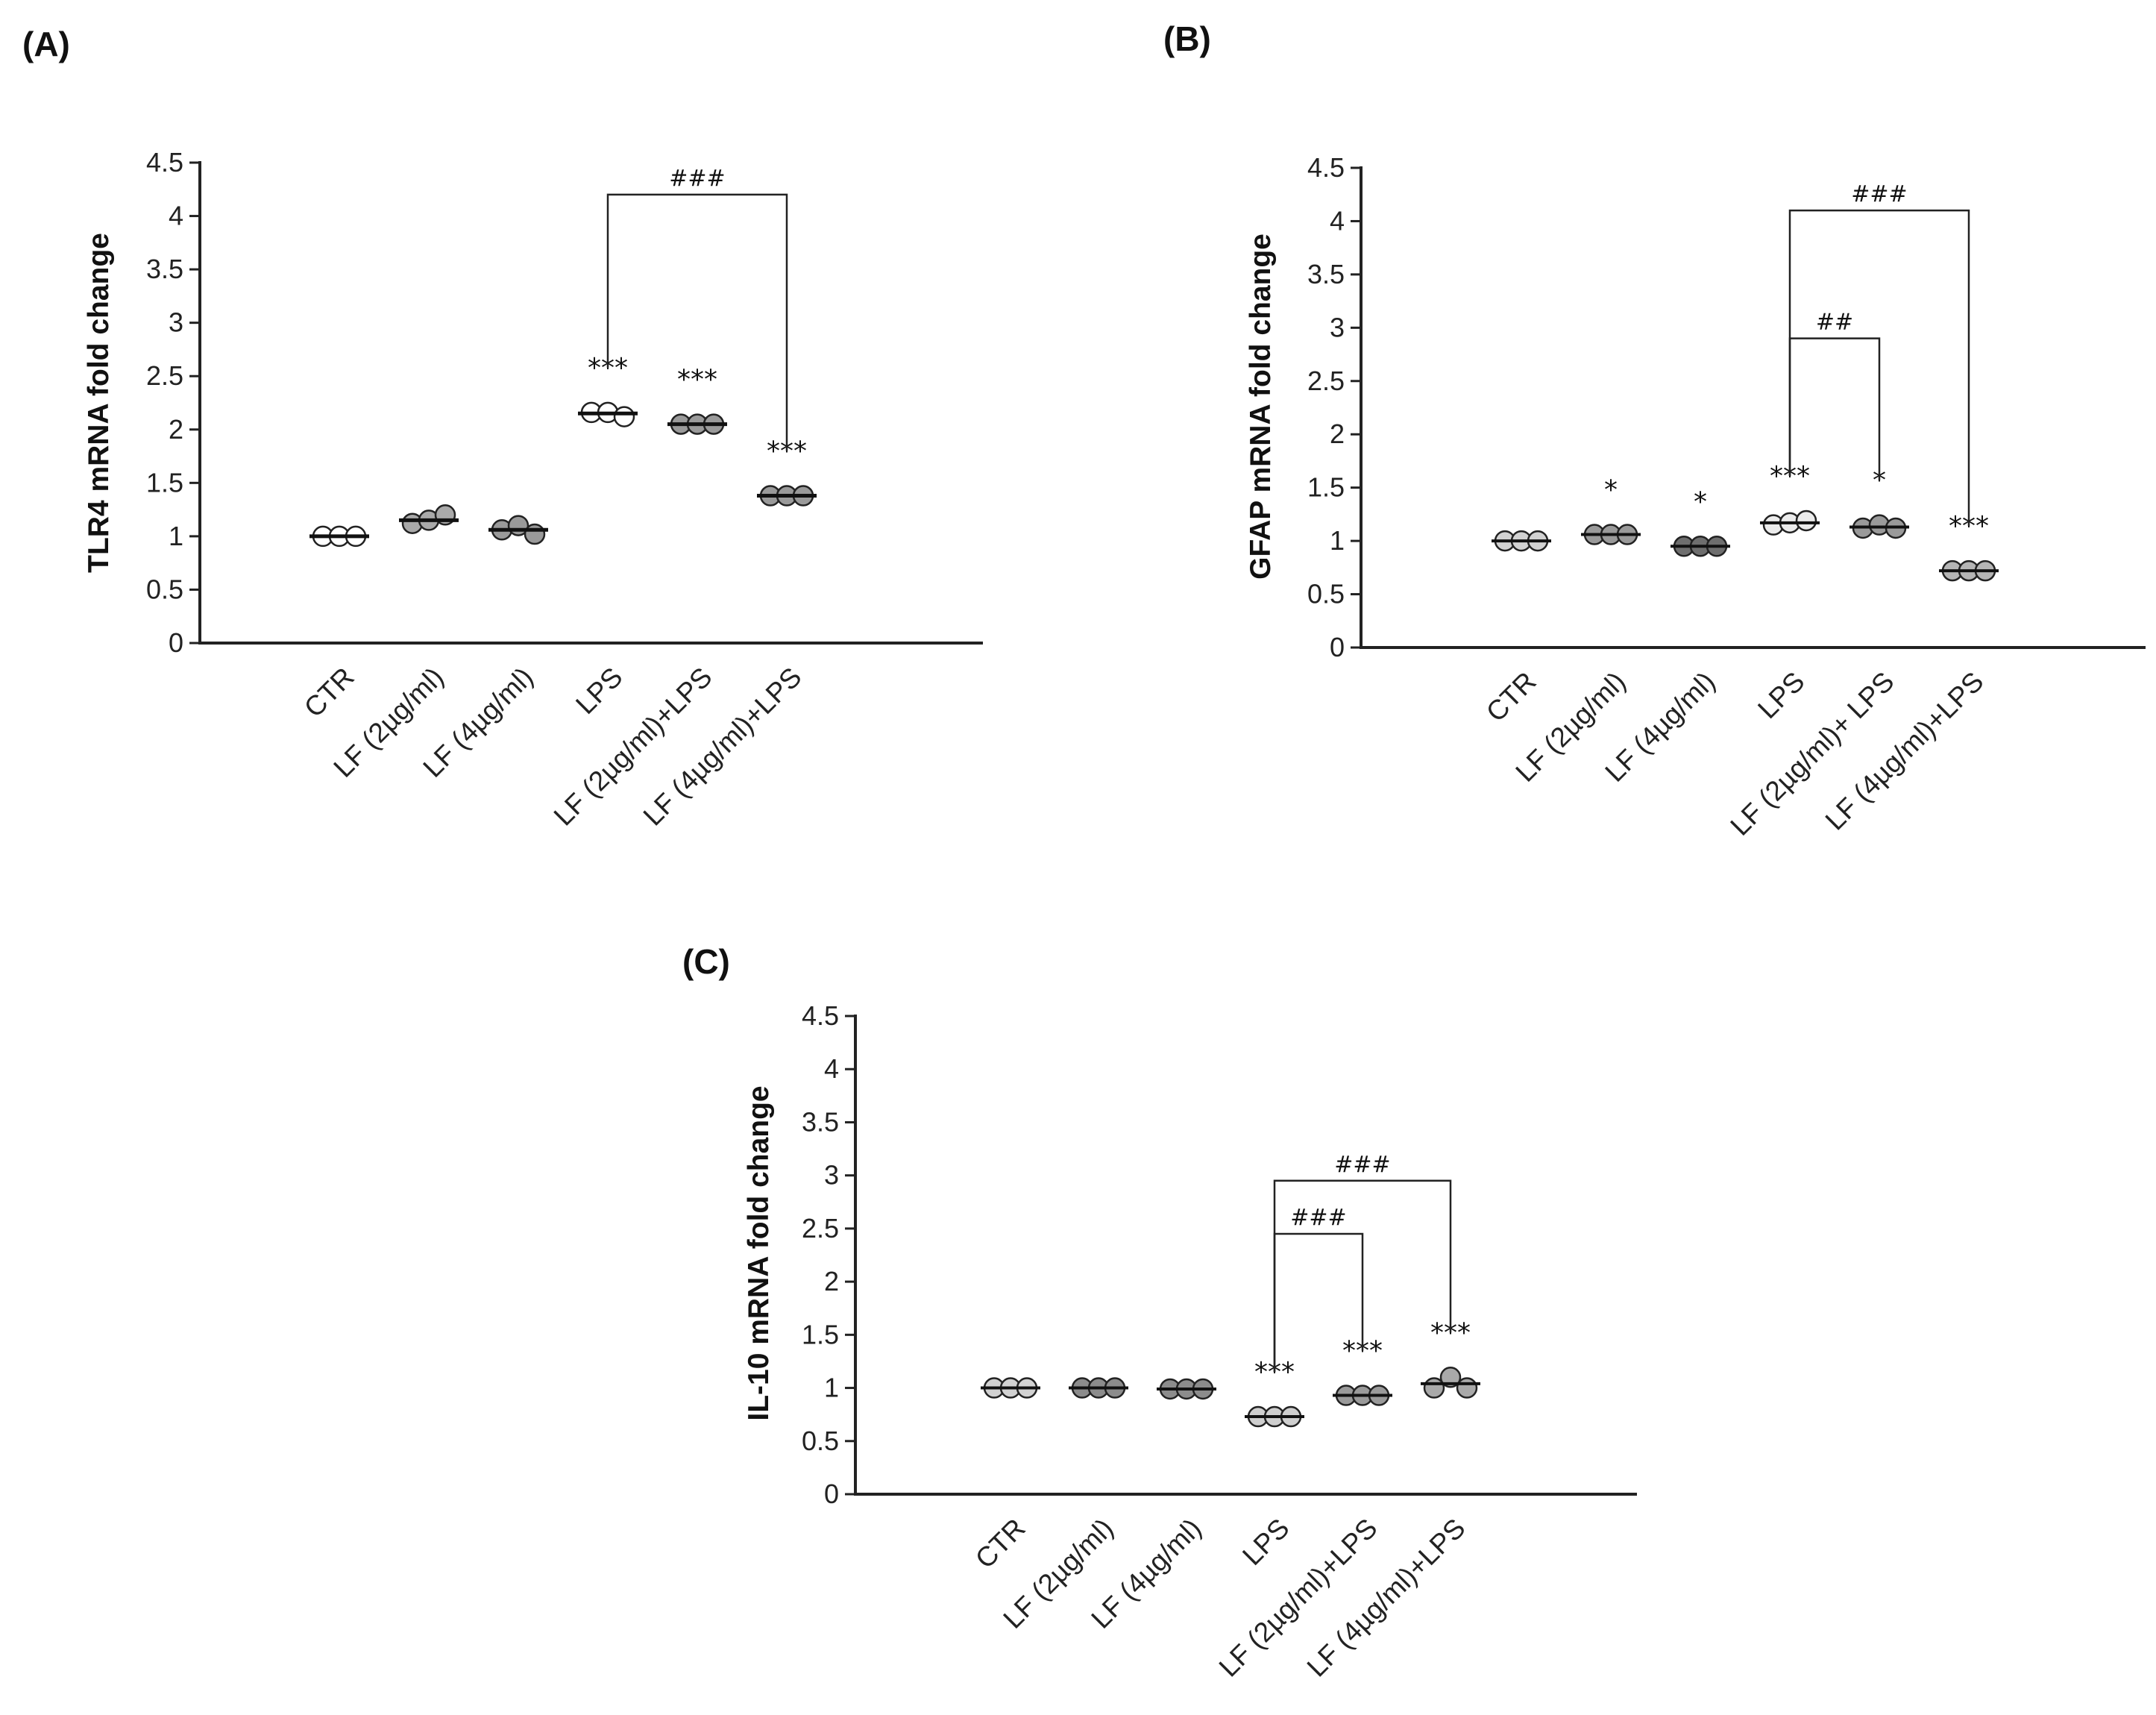 Image resolution: width=2156 pixels, height=1715 pixels. I want to click on significance-stars: ***, so click(697, 380).